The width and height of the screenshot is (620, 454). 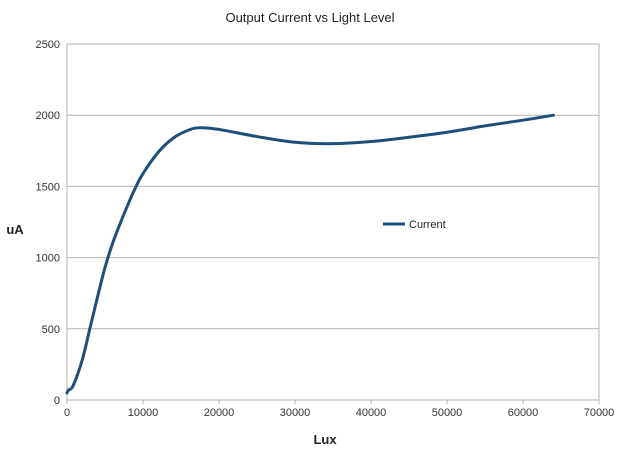 What do you see at coordinates (309, 17) in the screenshot?
I see `chart-title: Output Current vs Light Level` at bounding box center [309, 17].